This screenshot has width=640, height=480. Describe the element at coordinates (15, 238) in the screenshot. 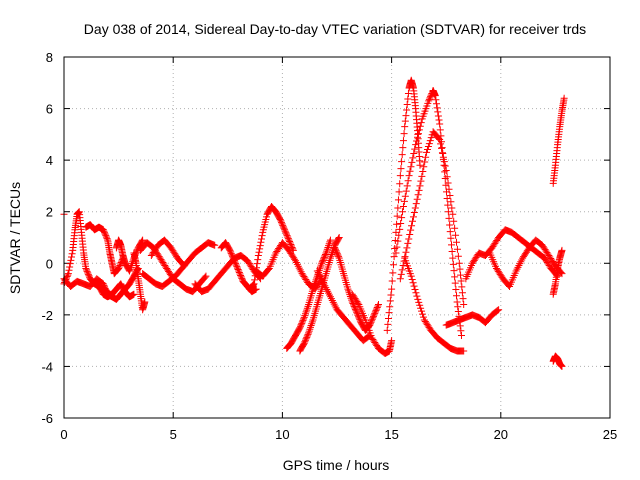

I see `y-axis-label: SDTVAR / TECUs` at that location.